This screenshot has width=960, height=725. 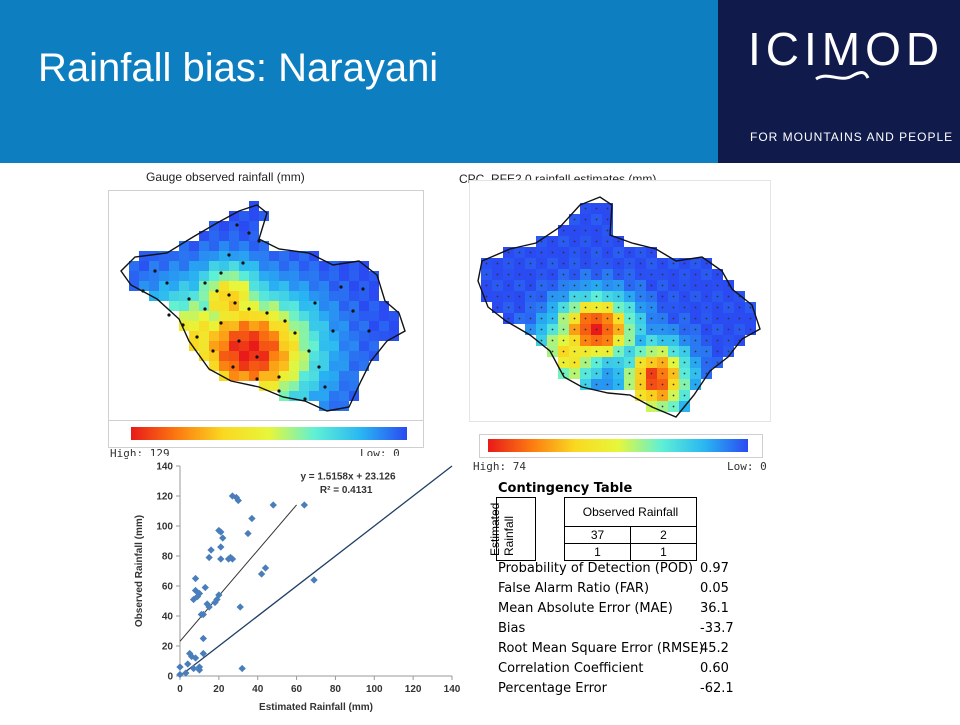 I want to click on legend-left-colorbar, so click(x=269, y=433).